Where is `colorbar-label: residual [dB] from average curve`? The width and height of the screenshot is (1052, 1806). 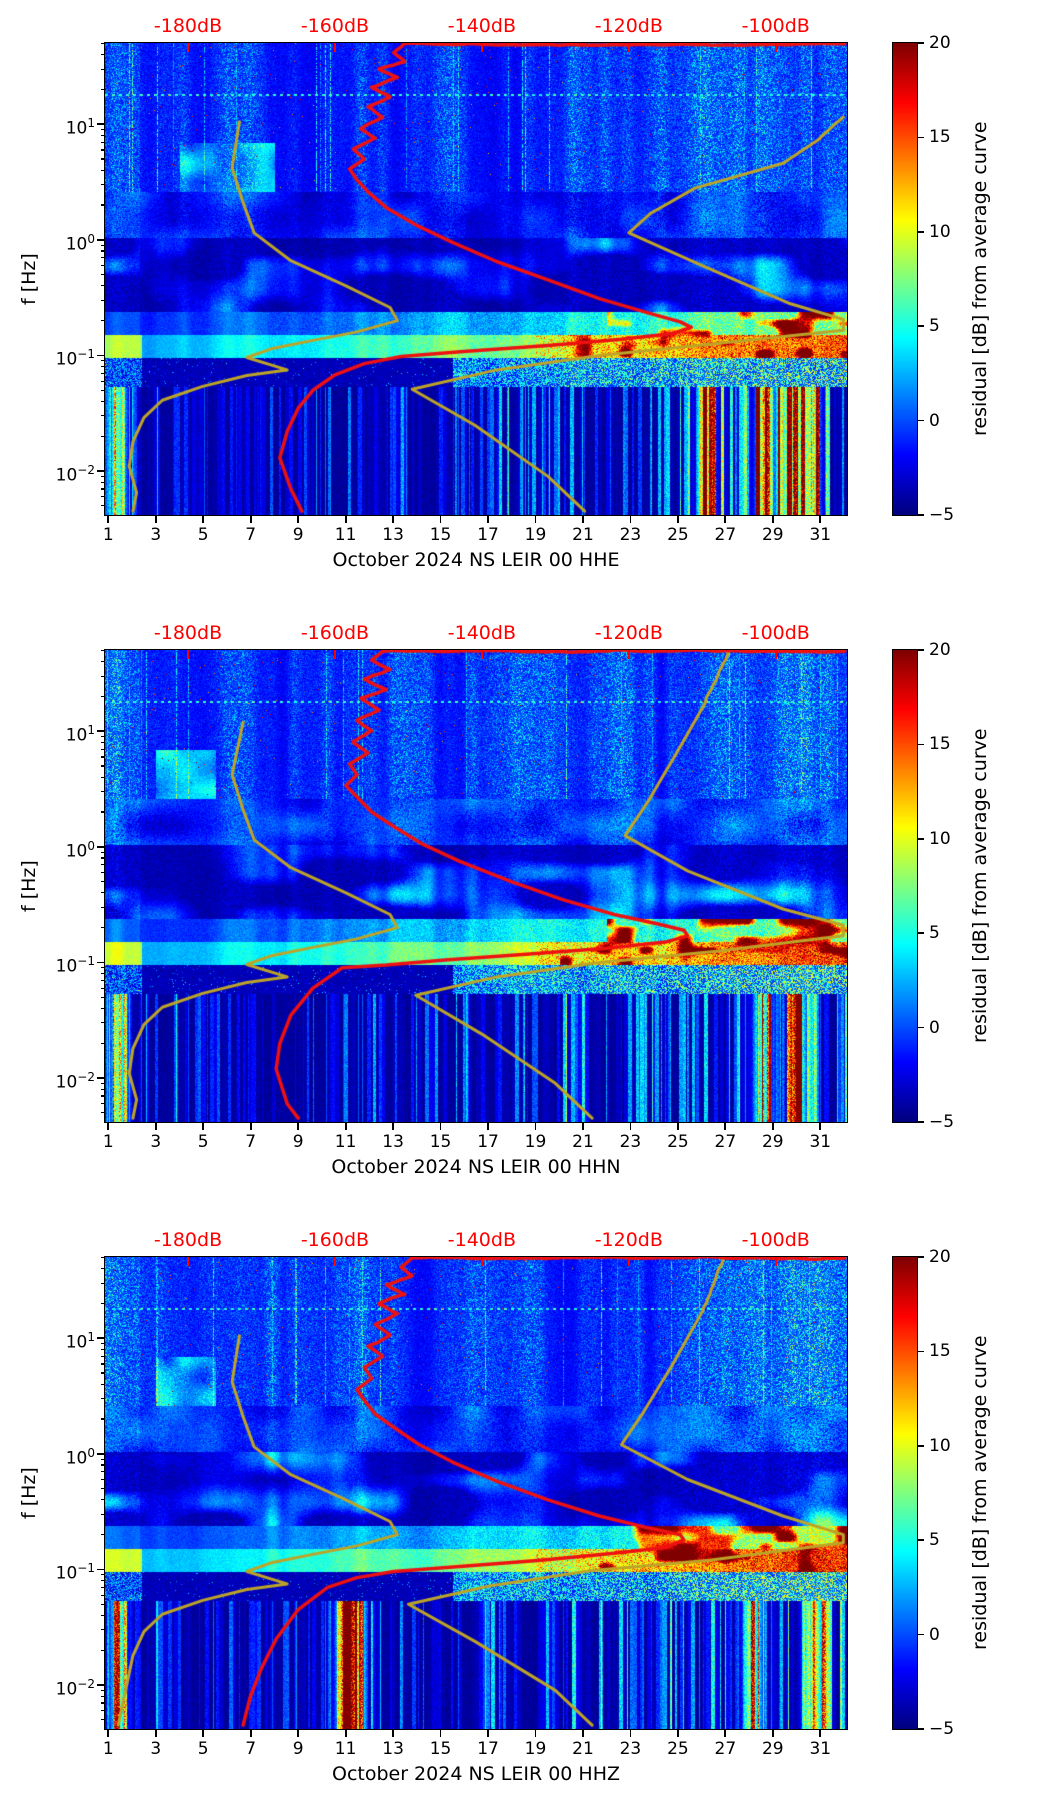 colorbar-label: residual [dB] from average curve is located at coordinates (980, 1493).